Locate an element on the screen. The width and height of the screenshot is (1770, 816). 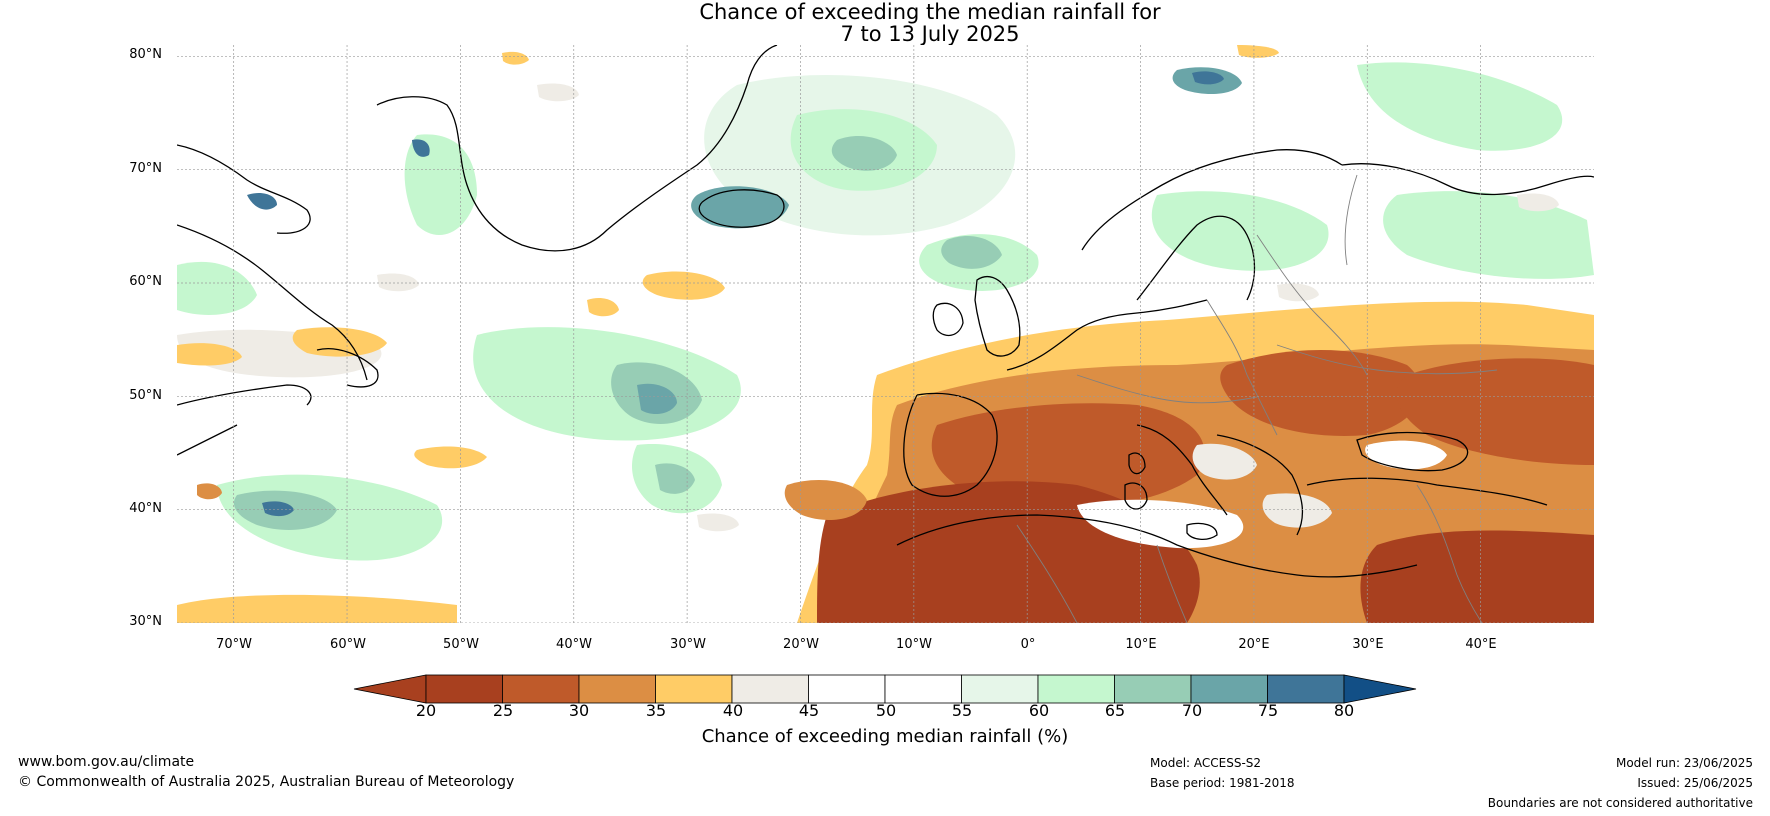
field-patch-greenland-sea-teal is located at coordinates (864, 153).